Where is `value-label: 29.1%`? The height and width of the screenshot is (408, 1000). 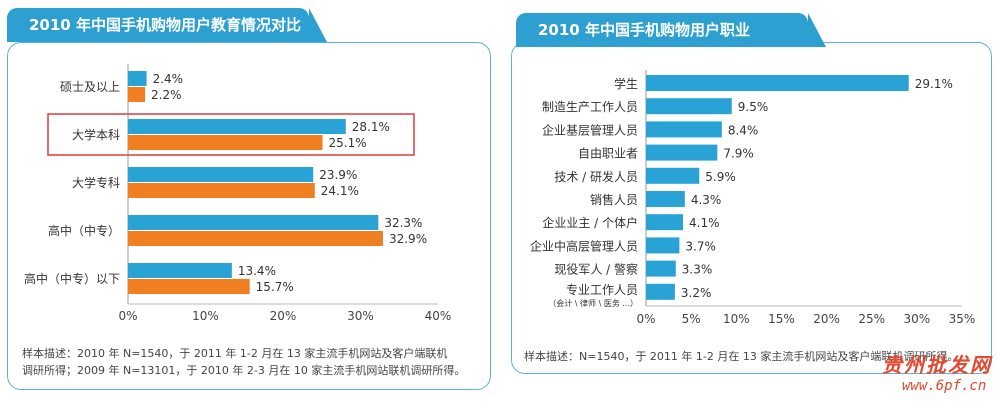
value-label: 29.1% is located at coordinates (934, 84).